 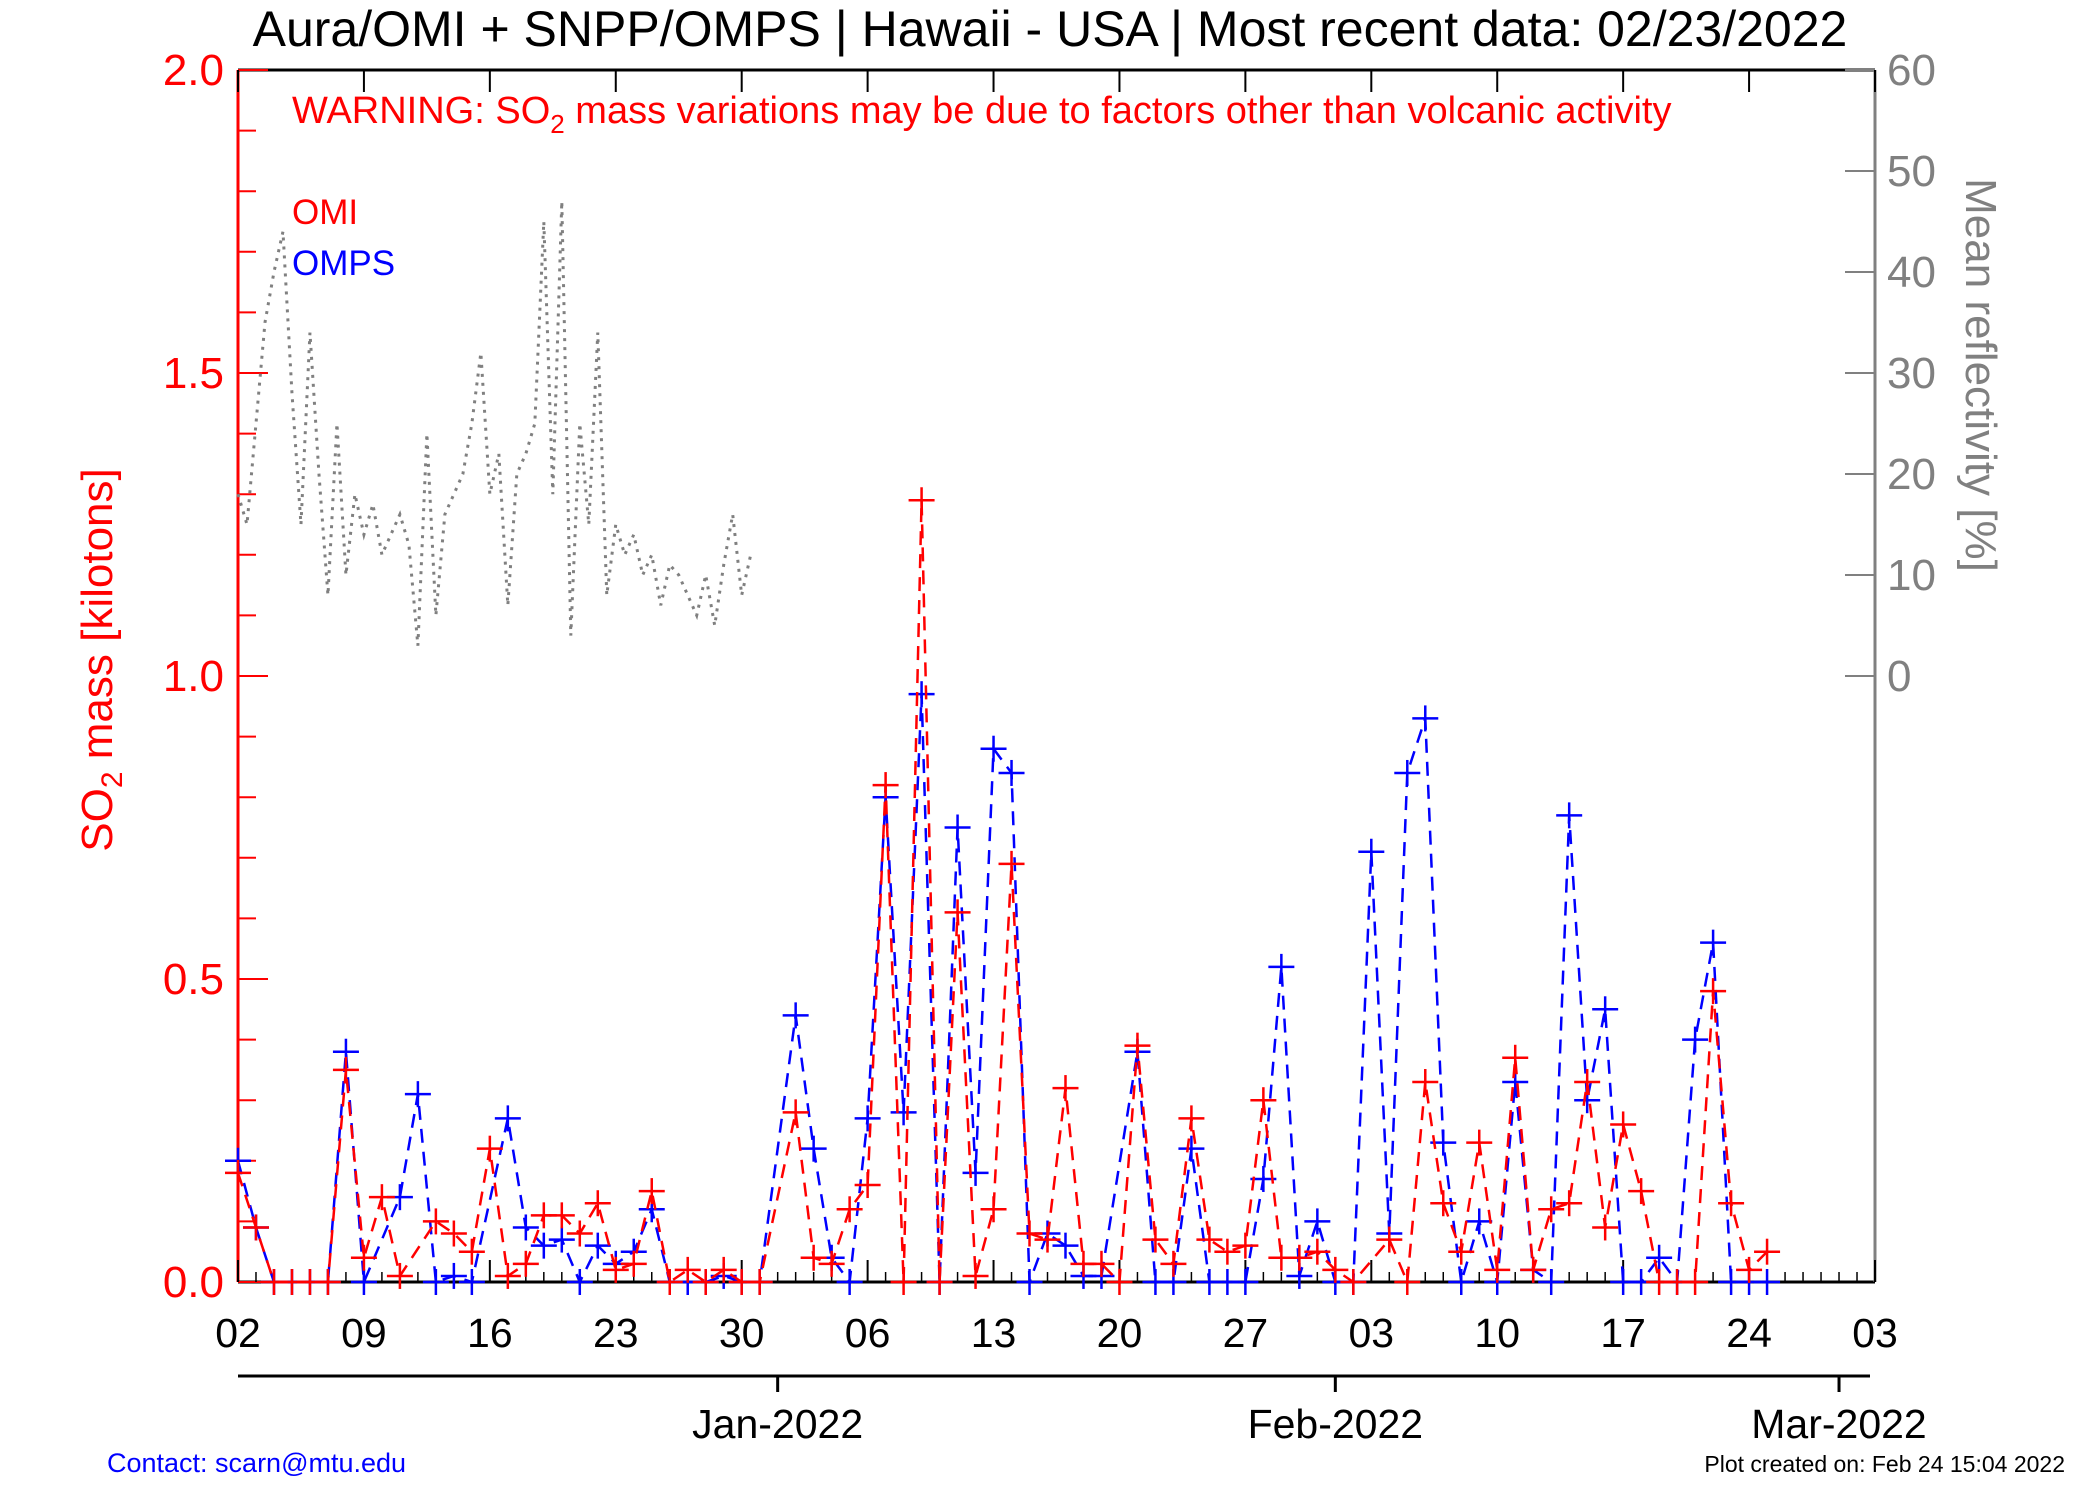 What do you see at coordinates (1246, 1333) in the screenshot?
I see `x-tick-label: 27` at bounding box center [1246, 1333].